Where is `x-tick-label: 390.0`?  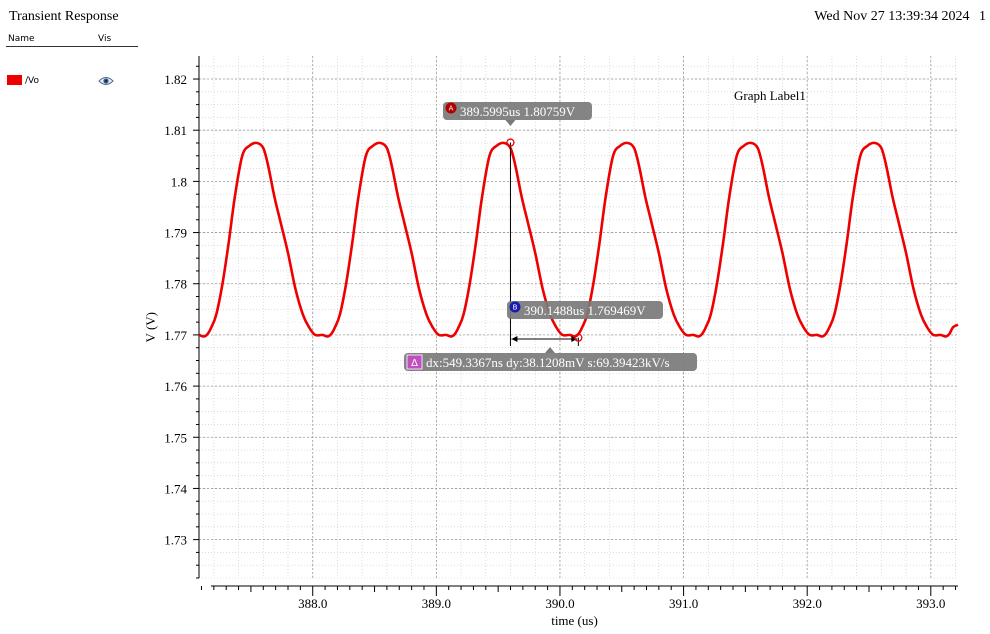
x-tick-label: 390.0 is located at coordinates (559, 603).